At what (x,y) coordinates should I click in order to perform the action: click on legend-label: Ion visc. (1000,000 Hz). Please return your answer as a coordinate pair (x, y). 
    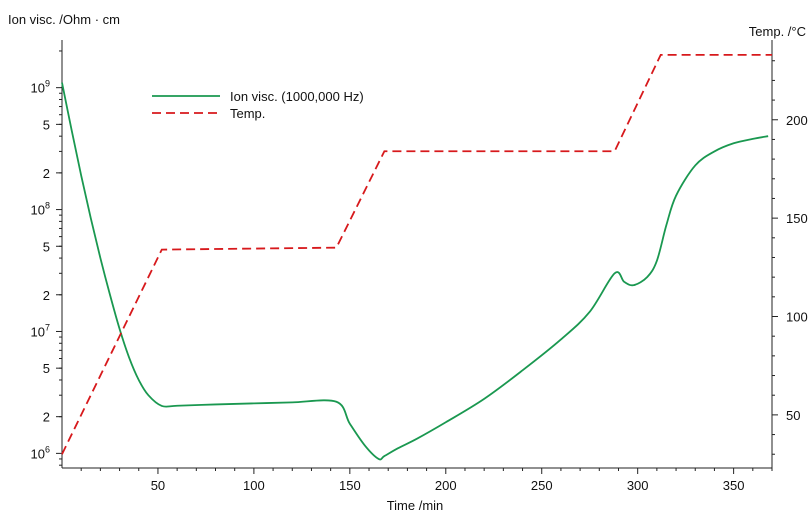
    Looking at the image, I should click on (297, 96).